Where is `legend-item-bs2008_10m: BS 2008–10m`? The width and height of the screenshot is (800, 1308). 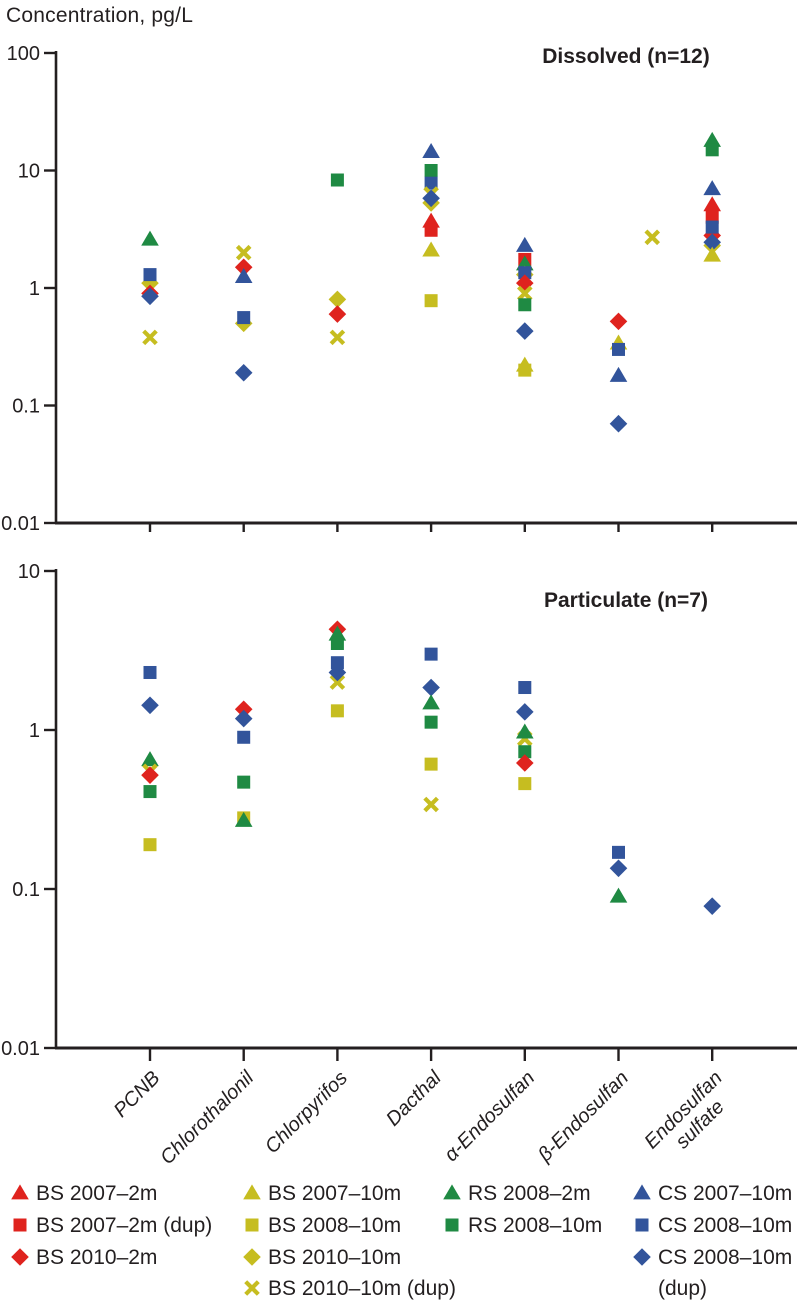
legend-item-bs2008_10m: BS 2008–10m is located at coordinates (323, 1225).